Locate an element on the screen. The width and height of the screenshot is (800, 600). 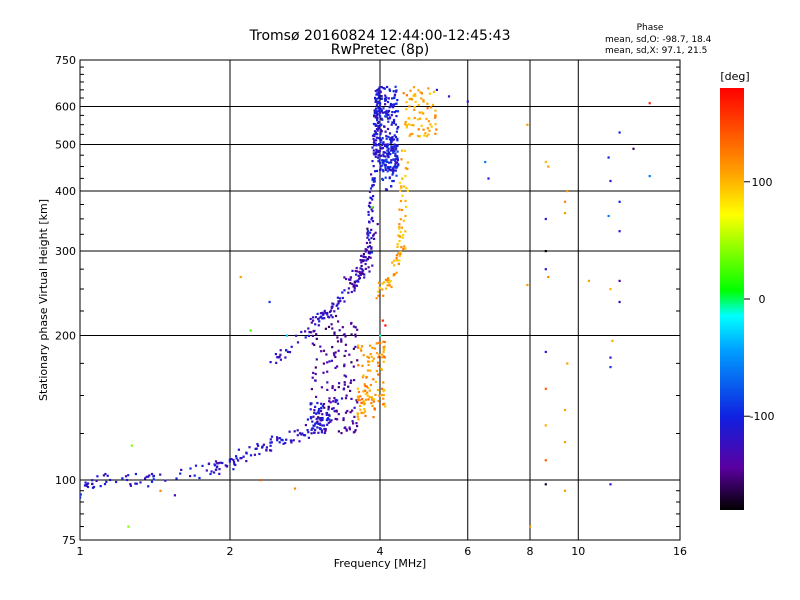
colorbar-tick-label: -100 is located at coordinates (762, 416).